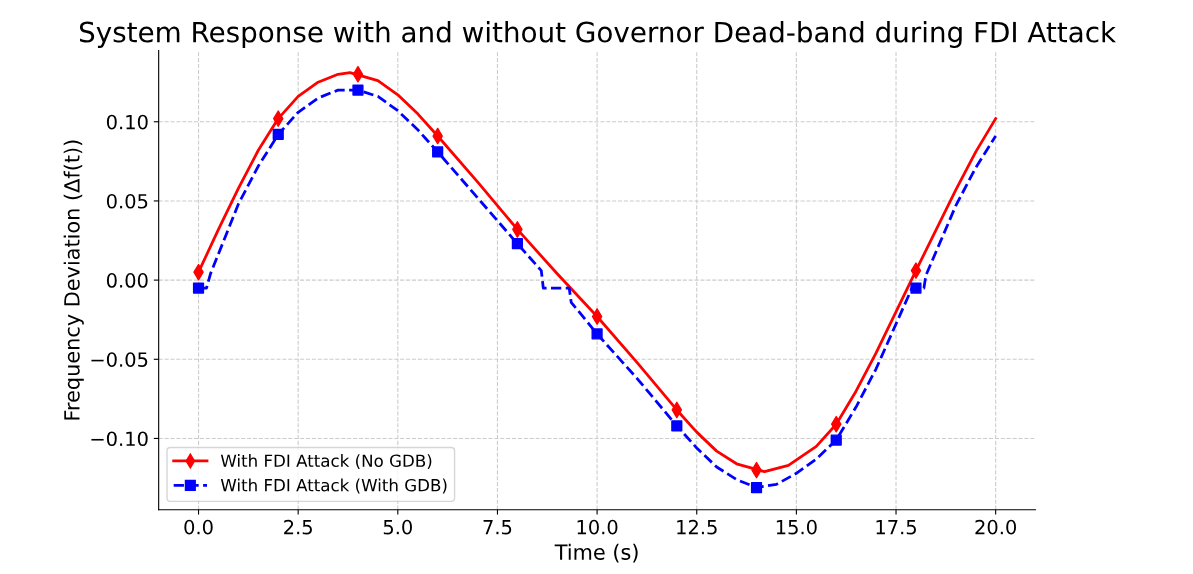  I want to click on x-axis-title: Time (s), so click(596, 553).